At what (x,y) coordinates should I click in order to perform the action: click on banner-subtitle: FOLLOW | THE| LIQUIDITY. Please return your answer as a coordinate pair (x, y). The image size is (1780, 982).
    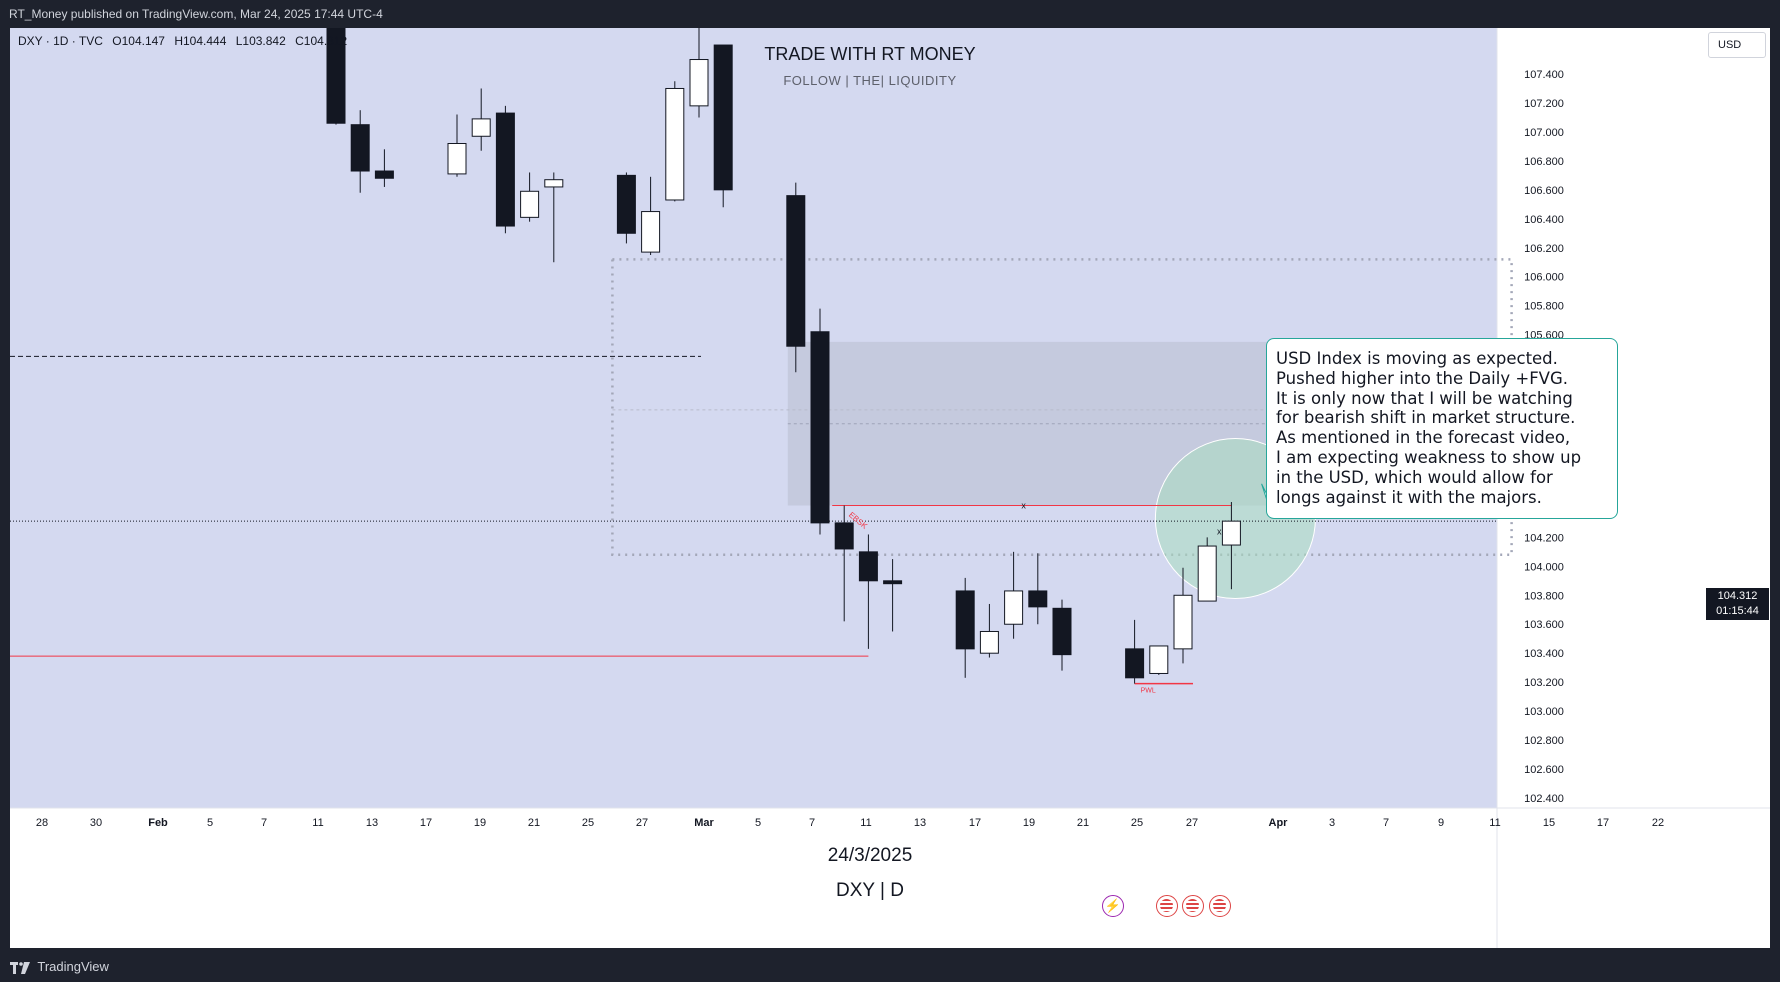
    Looking at the image, I should click on (870, 80).